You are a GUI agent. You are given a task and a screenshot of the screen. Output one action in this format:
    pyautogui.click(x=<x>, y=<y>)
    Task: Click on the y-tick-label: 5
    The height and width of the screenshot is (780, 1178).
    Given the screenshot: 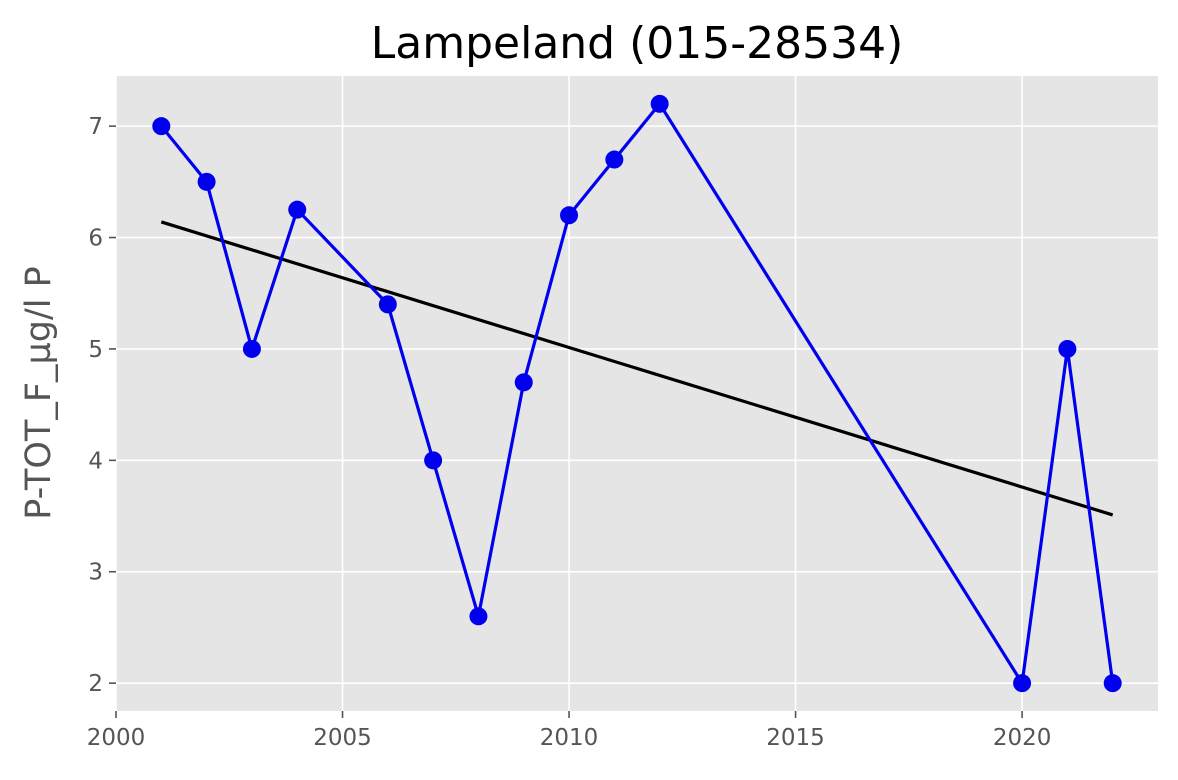 What is the action you would take?
    pyautogui.click(x=95, y=350)
    